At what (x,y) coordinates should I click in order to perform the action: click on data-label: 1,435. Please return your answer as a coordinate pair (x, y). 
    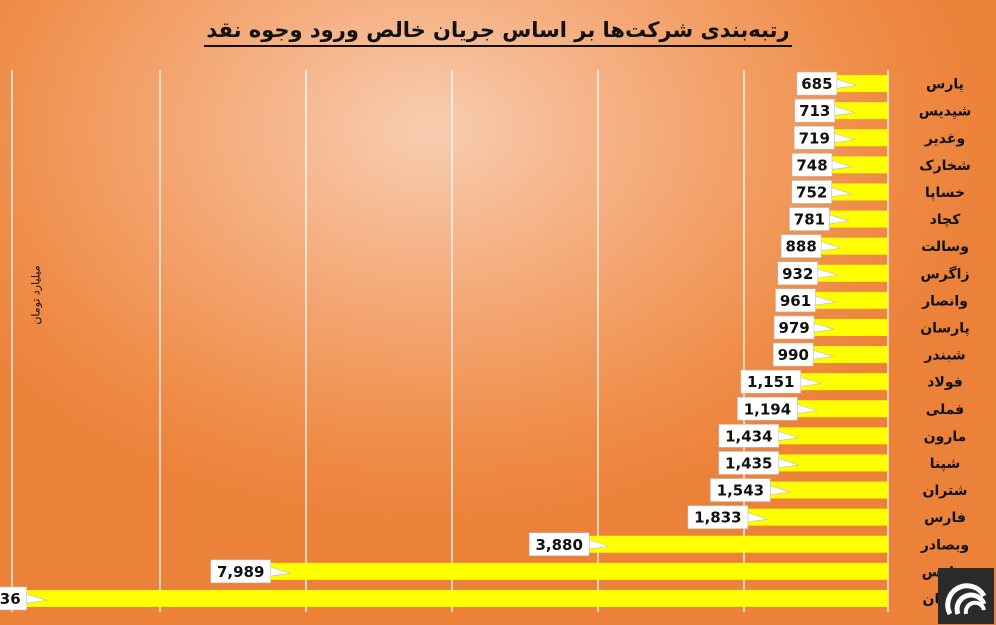
    Looking at the image, I should click on (748, 463).